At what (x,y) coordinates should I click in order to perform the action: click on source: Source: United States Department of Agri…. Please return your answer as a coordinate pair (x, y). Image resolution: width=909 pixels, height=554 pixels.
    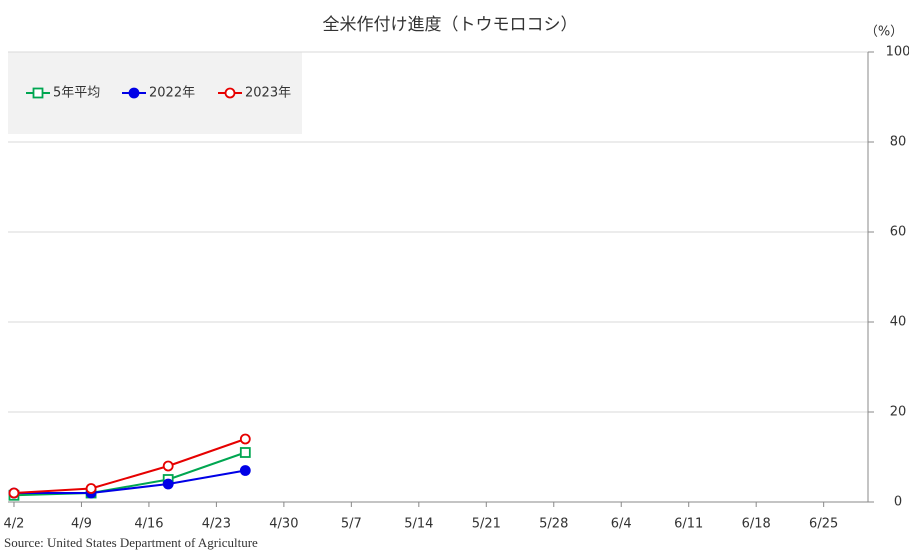
    Looking at the image, I should click on (131, 542).